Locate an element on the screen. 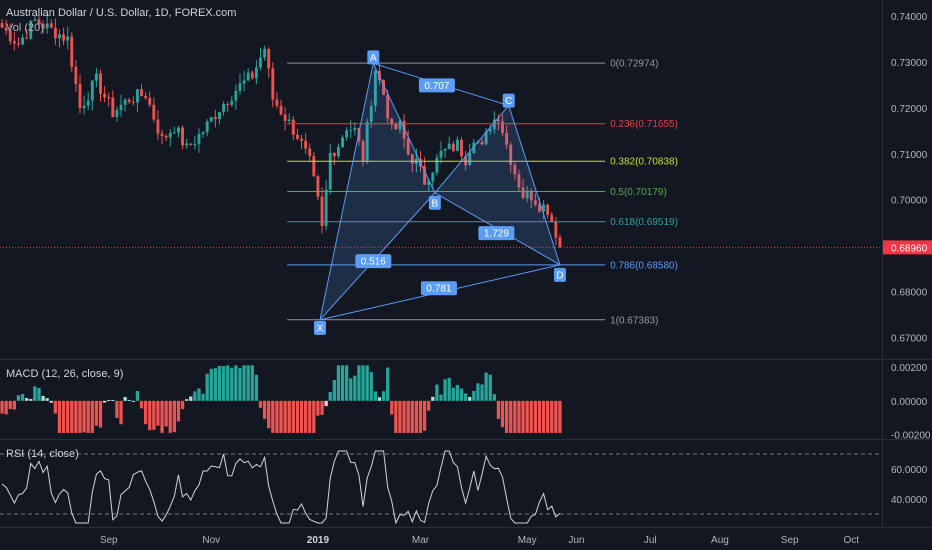 This screenshot has width=932, height=550. price-tick-label: 0.70000 is located at coordinates (909, 201).